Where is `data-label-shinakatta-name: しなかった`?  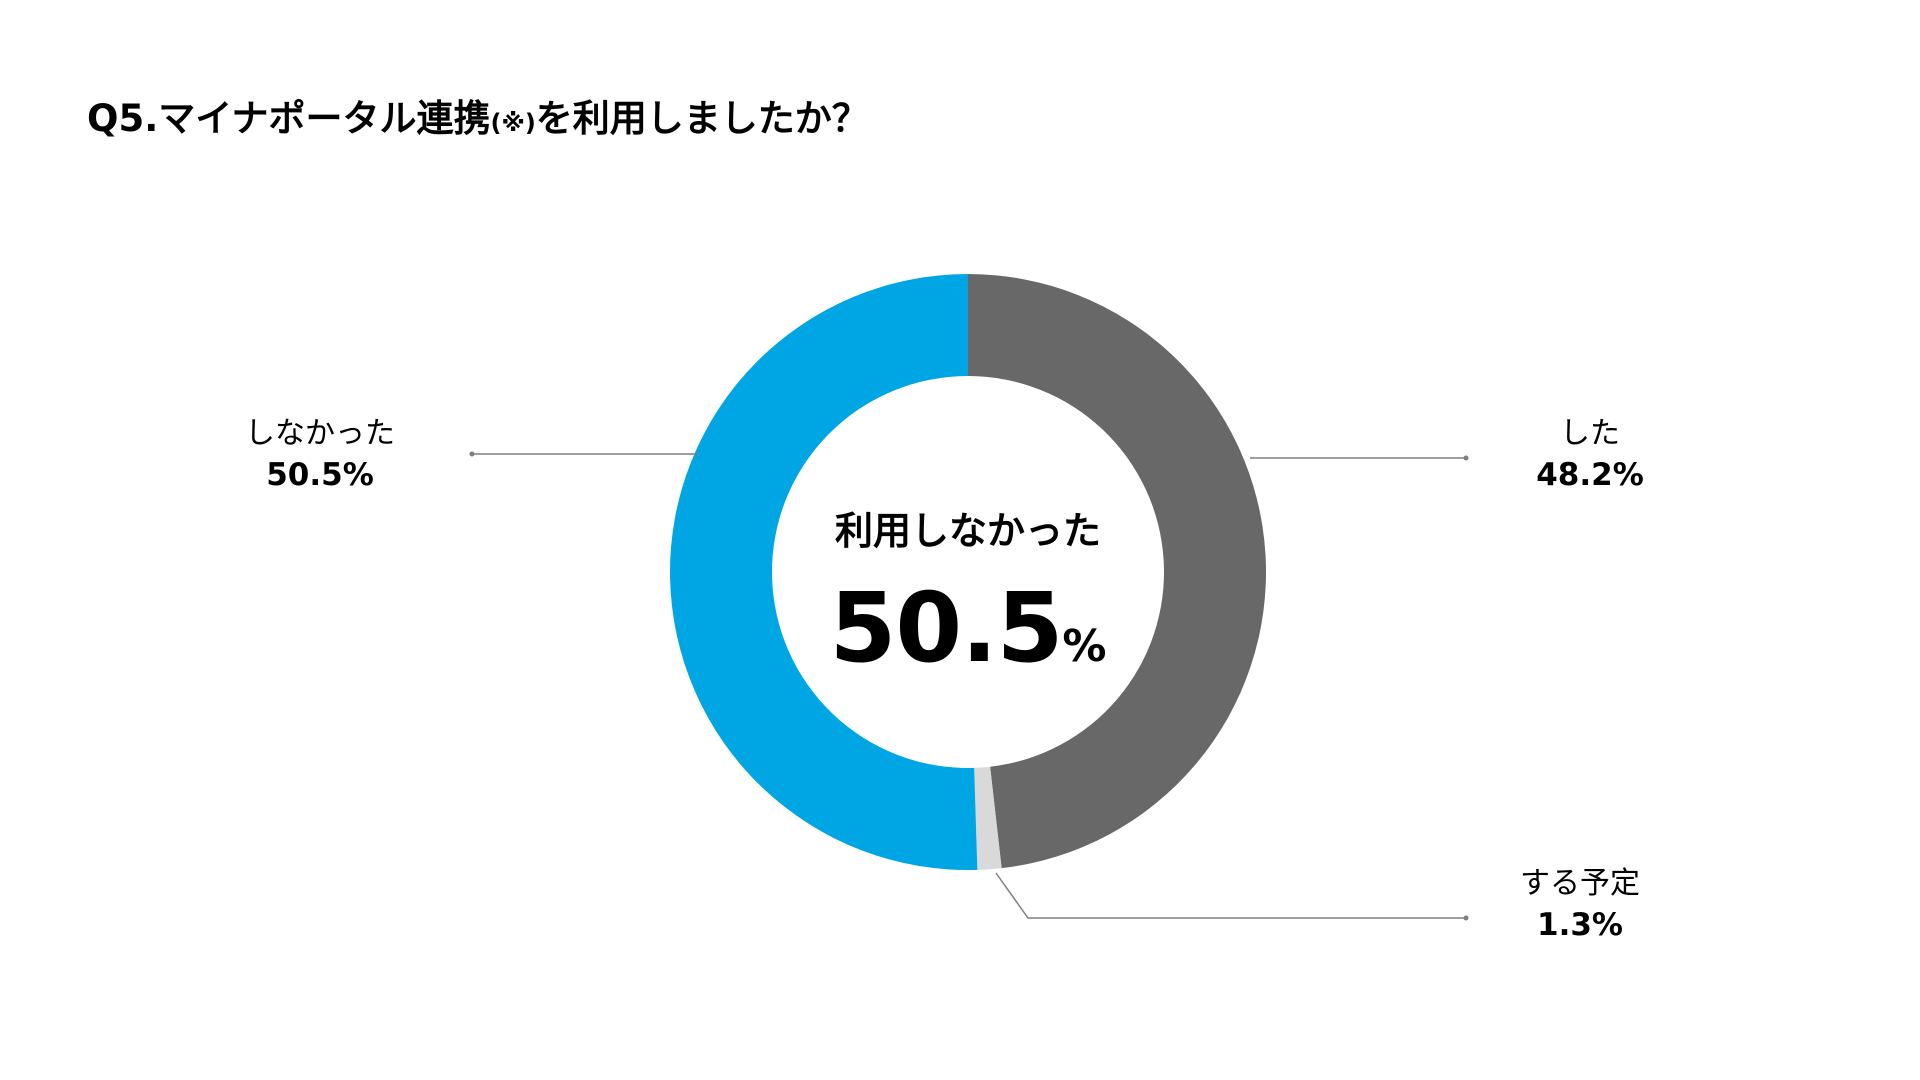 data-label-shinakatta-name: しなかった is located at coordinates (320, 433).